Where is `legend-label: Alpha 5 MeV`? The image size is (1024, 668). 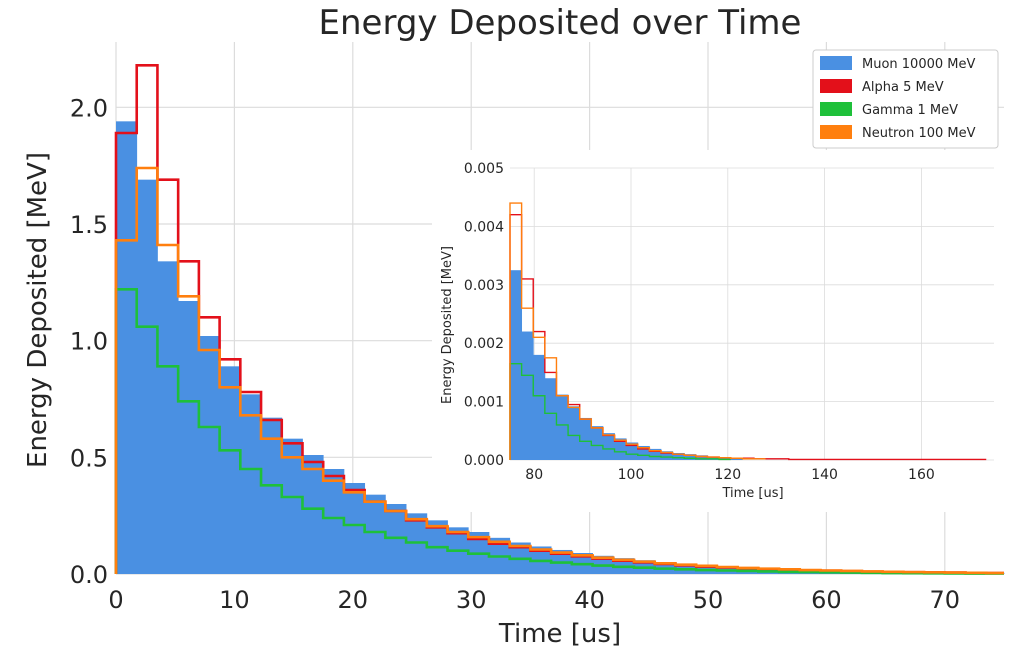
legend-label: Alpha 5 MeV is located at coordinates (903, 87).